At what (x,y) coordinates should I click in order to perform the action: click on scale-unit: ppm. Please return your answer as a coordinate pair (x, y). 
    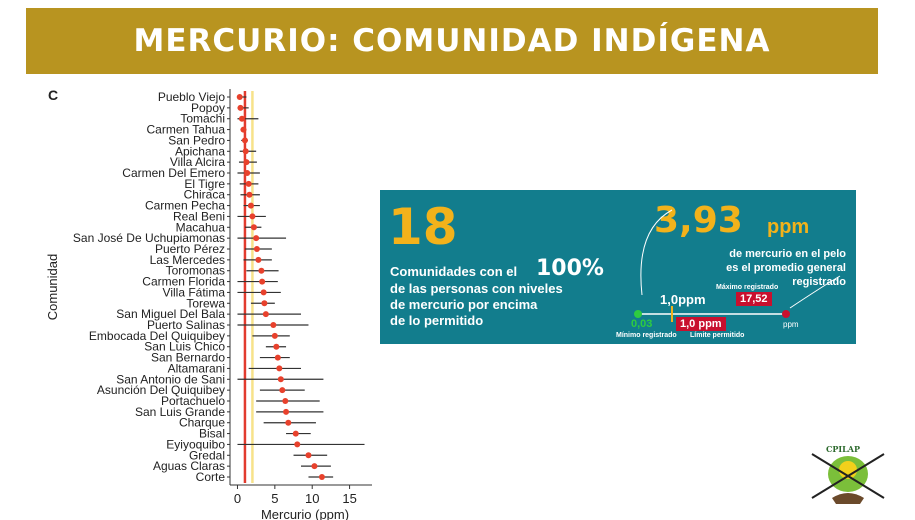
    Looking at the image, I should click on (791, 324).